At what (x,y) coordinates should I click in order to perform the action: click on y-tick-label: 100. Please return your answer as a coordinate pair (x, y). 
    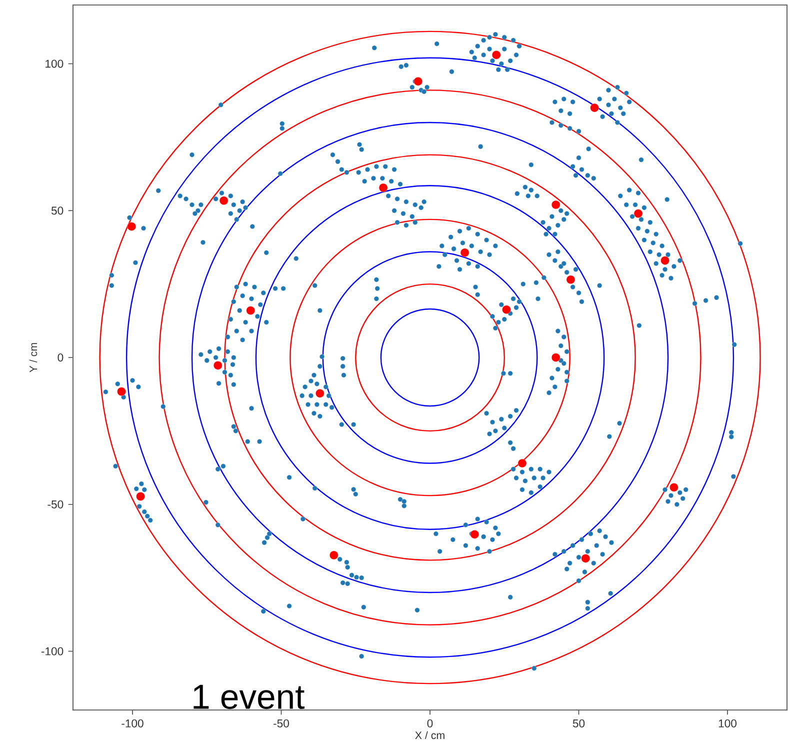
    Looking at the image, I should click on (55, 64).